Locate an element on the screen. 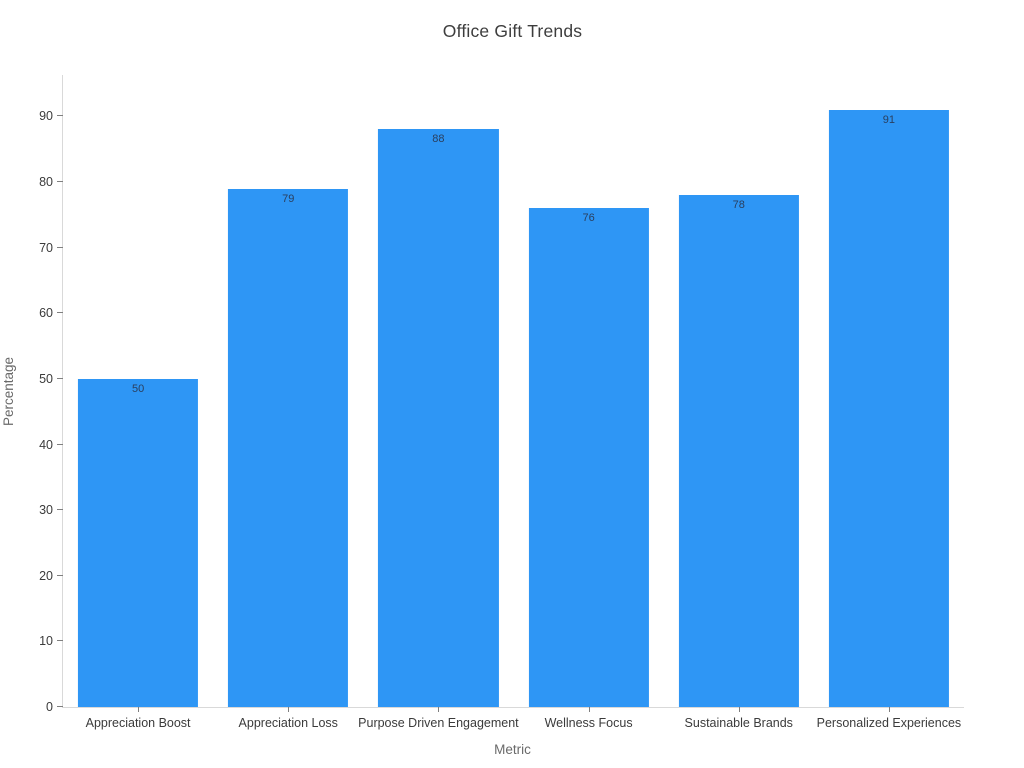 The image size is (1024, 768). bar-value-label: 78 is located at coordinates (738, 205).